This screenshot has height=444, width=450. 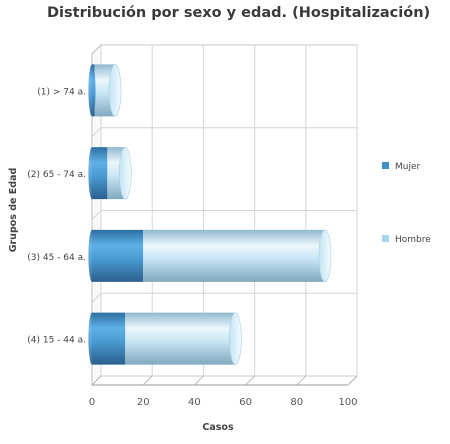 What do you see at coordinates (413, 240) in the screenshot?
I see `legend-label-hombre: Hombre` at bounding box center [413, 240].